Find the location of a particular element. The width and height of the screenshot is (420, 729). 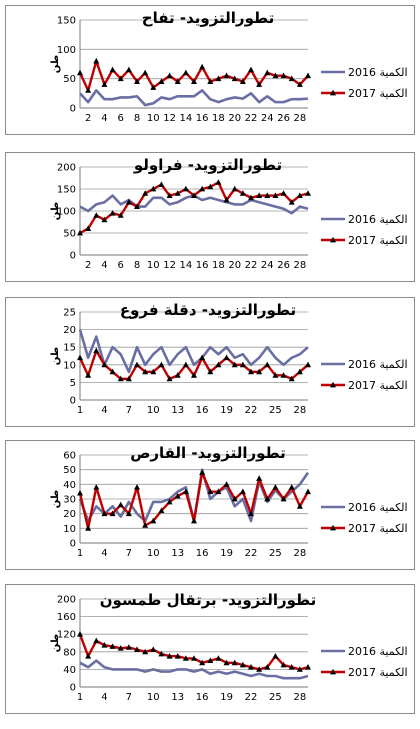

chart-title: تطورالتزويد- دقلة فروع is located at coordinates (208, 310).